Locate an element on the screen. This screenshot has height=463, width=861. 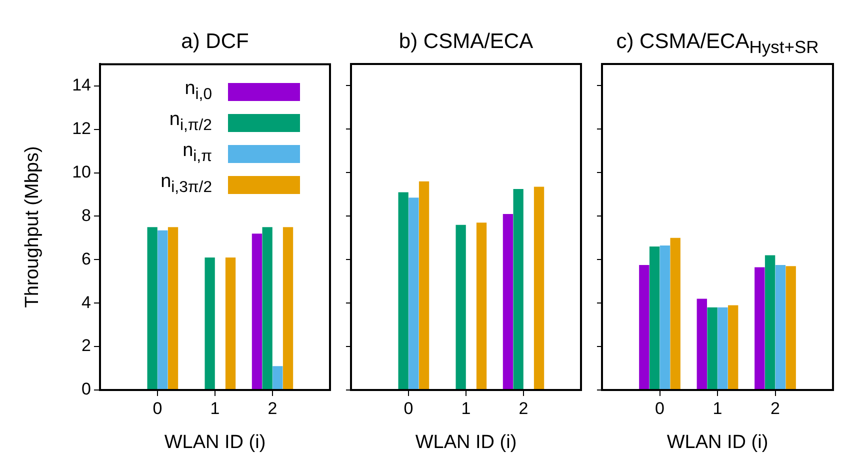
legend-label: n$_{i,π/2}$ is located at coordinates (190, 122).